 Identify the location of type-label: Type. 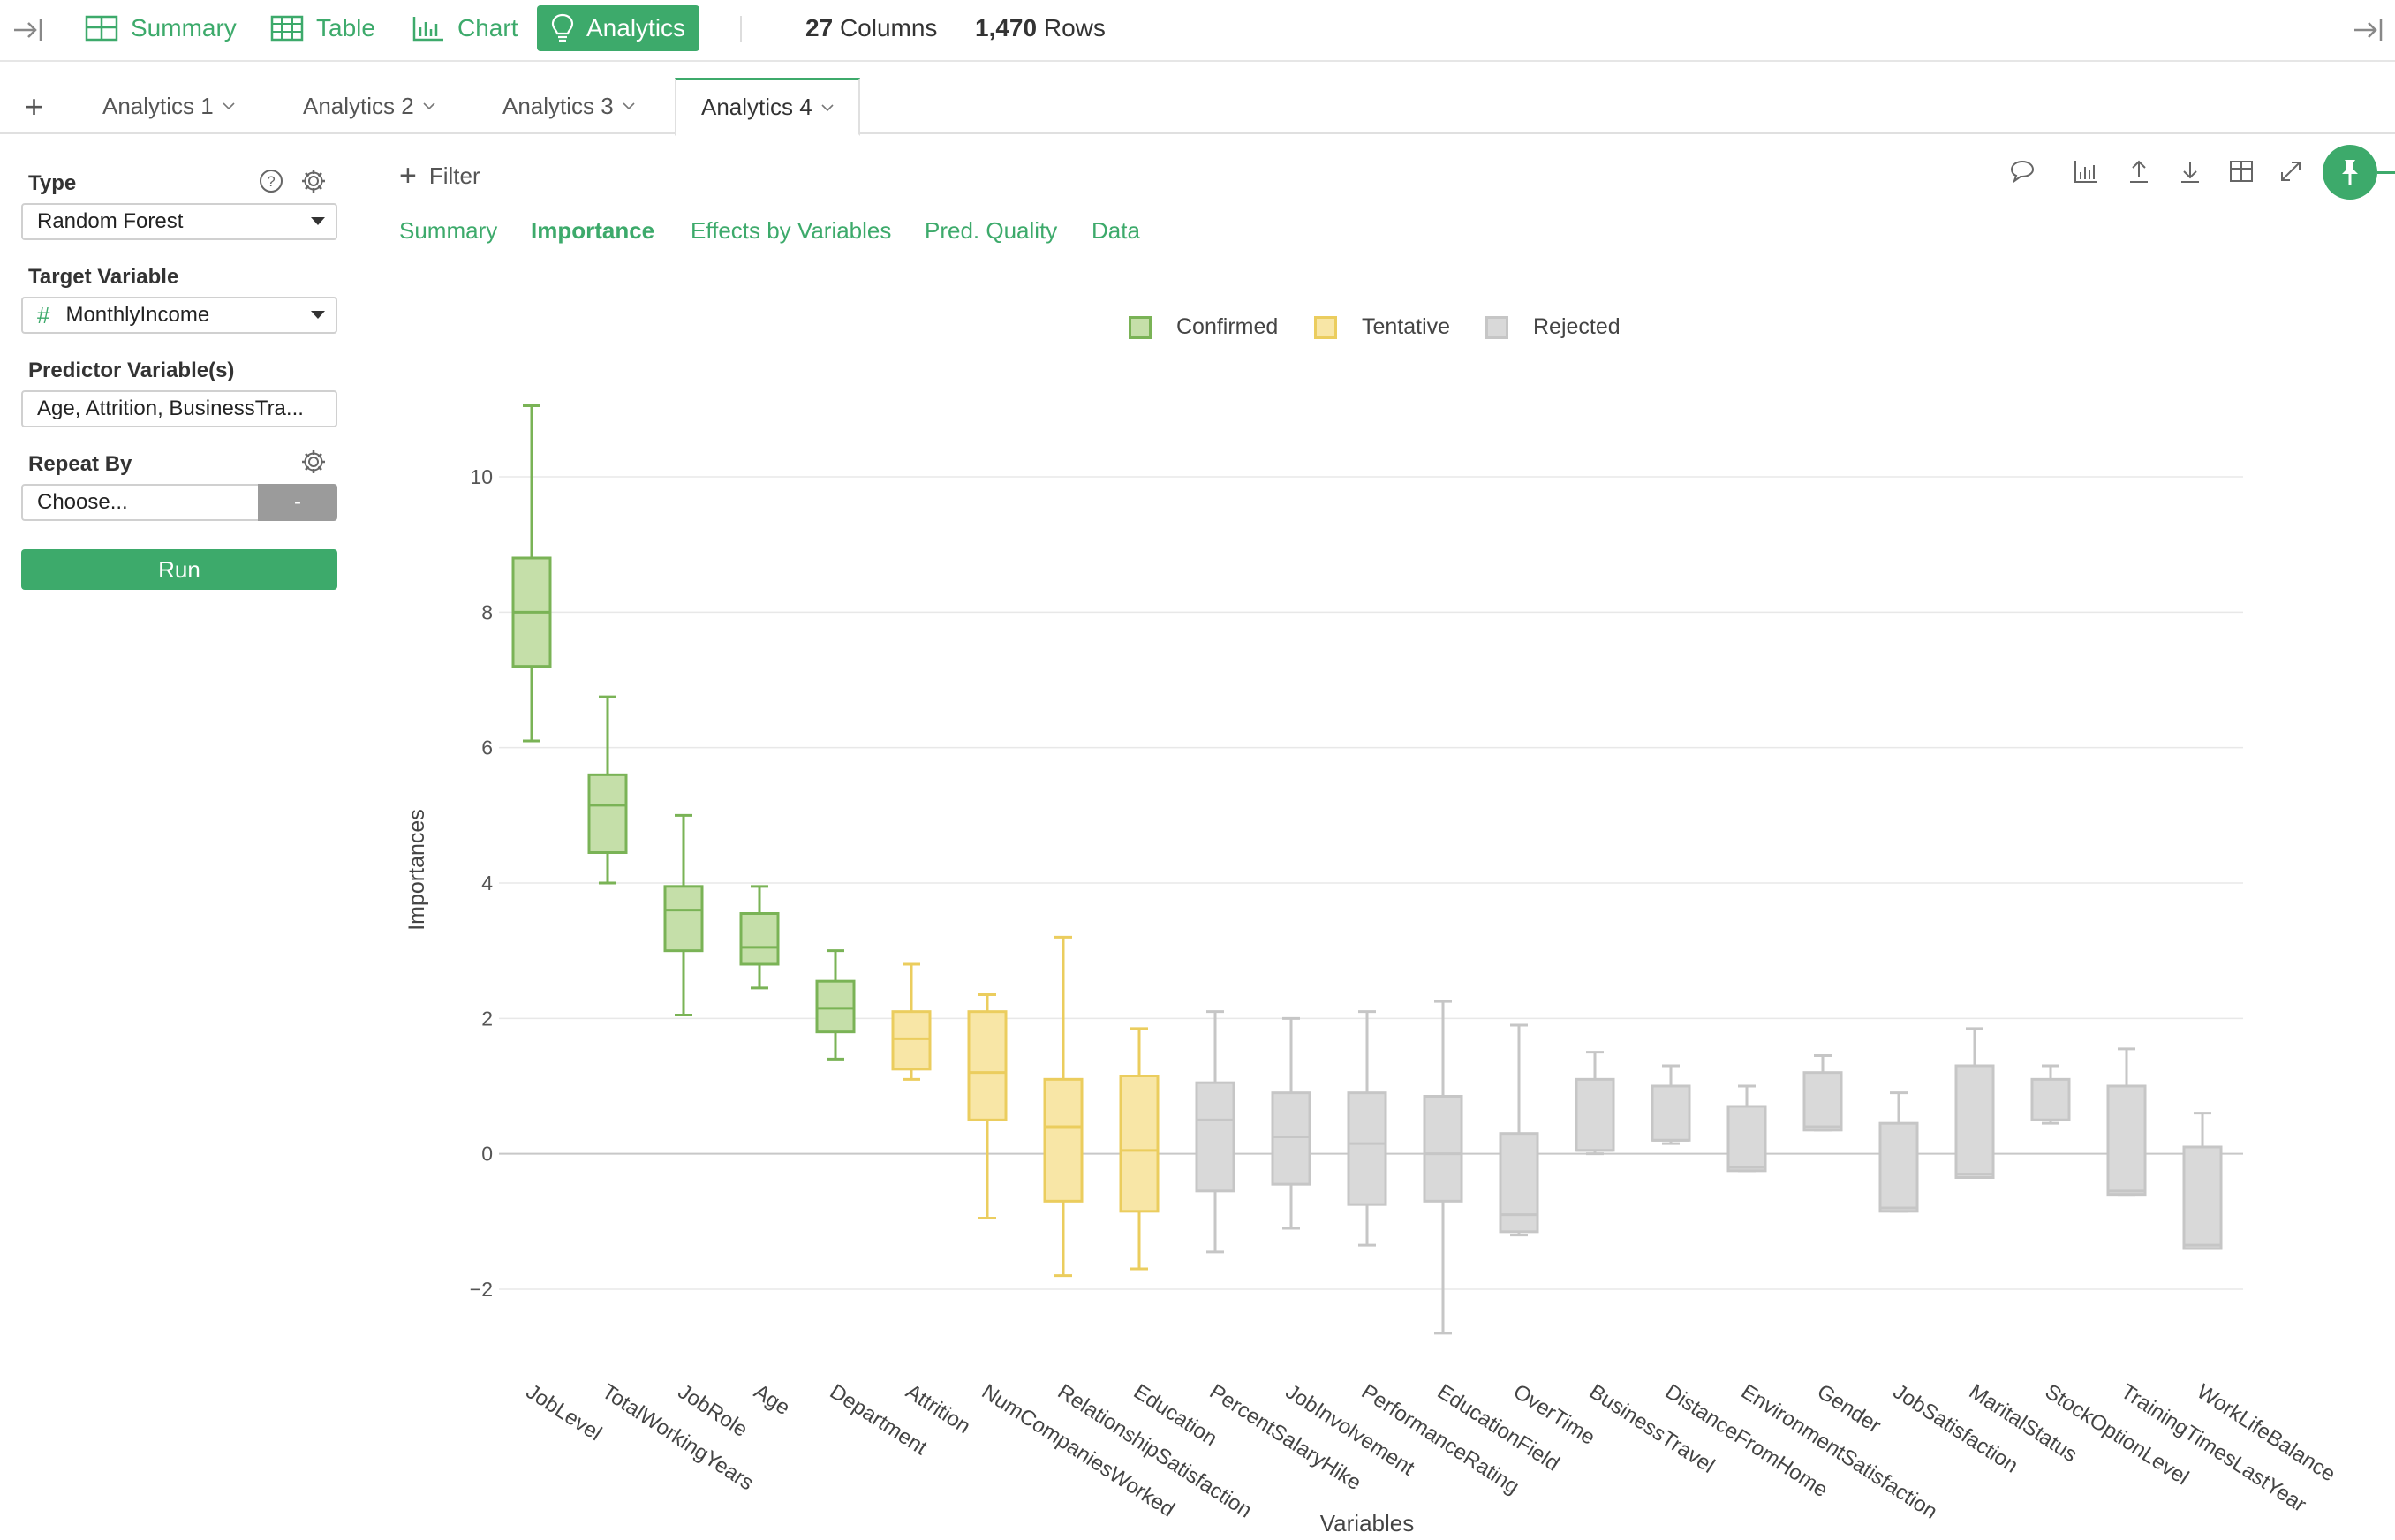
(53, 183).